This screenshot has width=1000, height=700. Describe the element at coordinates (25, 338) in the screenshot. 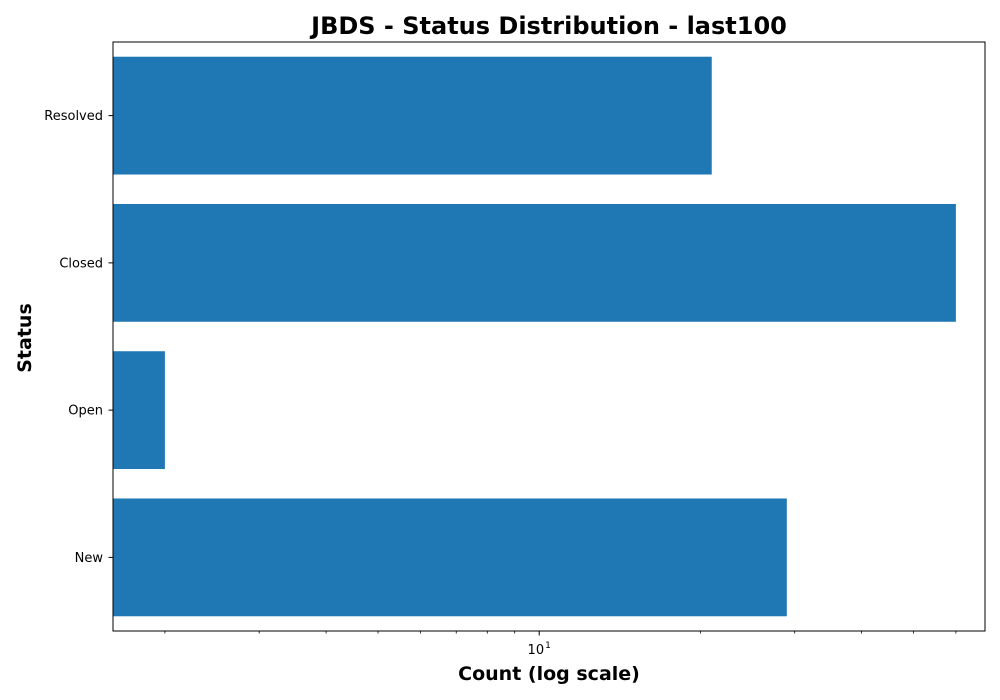

I see `y-axis-label: Status` at that location.